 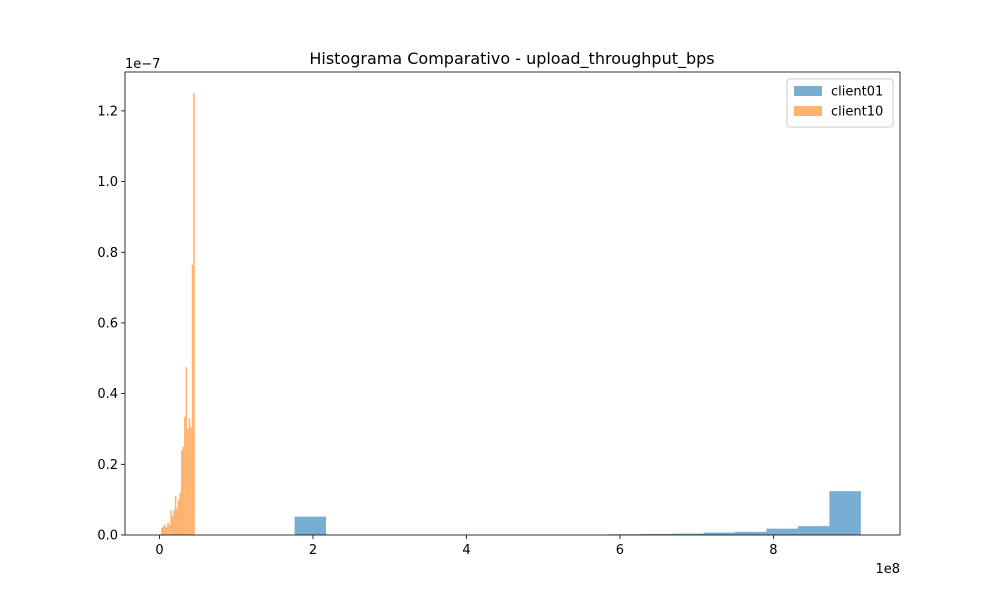 I want to click on x-offset-label: 1e8, so click(x=887, y=569).